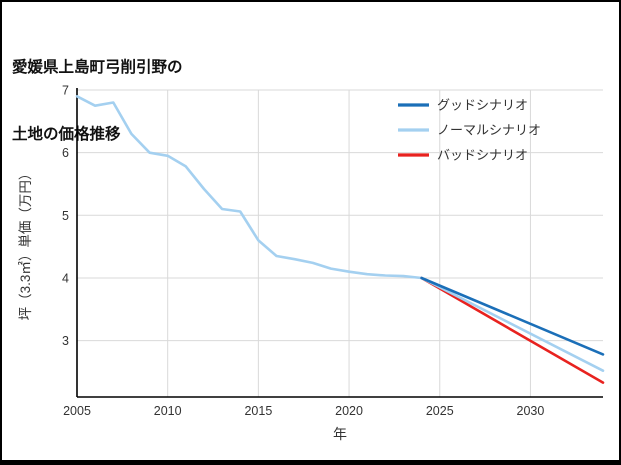  I want to click on y-tick-label: 4, so click(65, 278).